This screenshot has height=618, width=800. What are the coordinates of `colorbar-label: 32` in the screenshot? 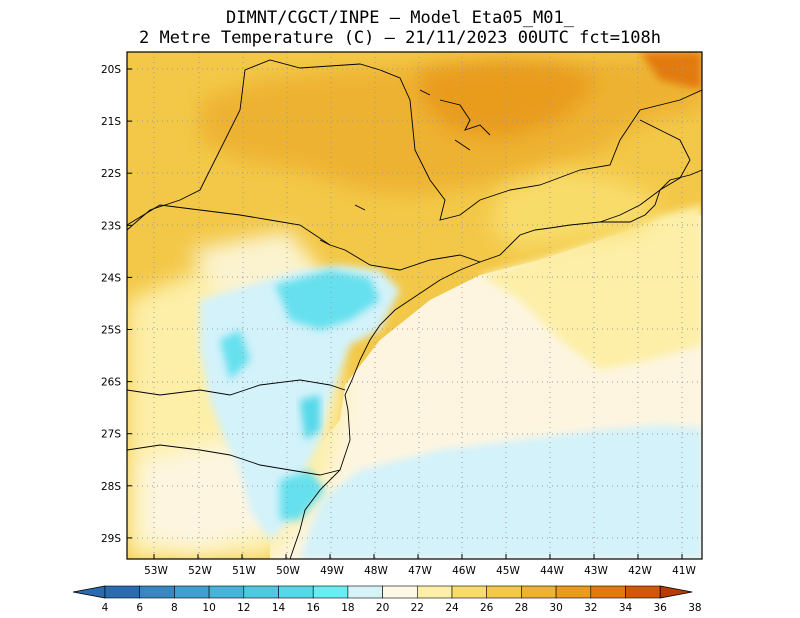 It's located at (590, 608).